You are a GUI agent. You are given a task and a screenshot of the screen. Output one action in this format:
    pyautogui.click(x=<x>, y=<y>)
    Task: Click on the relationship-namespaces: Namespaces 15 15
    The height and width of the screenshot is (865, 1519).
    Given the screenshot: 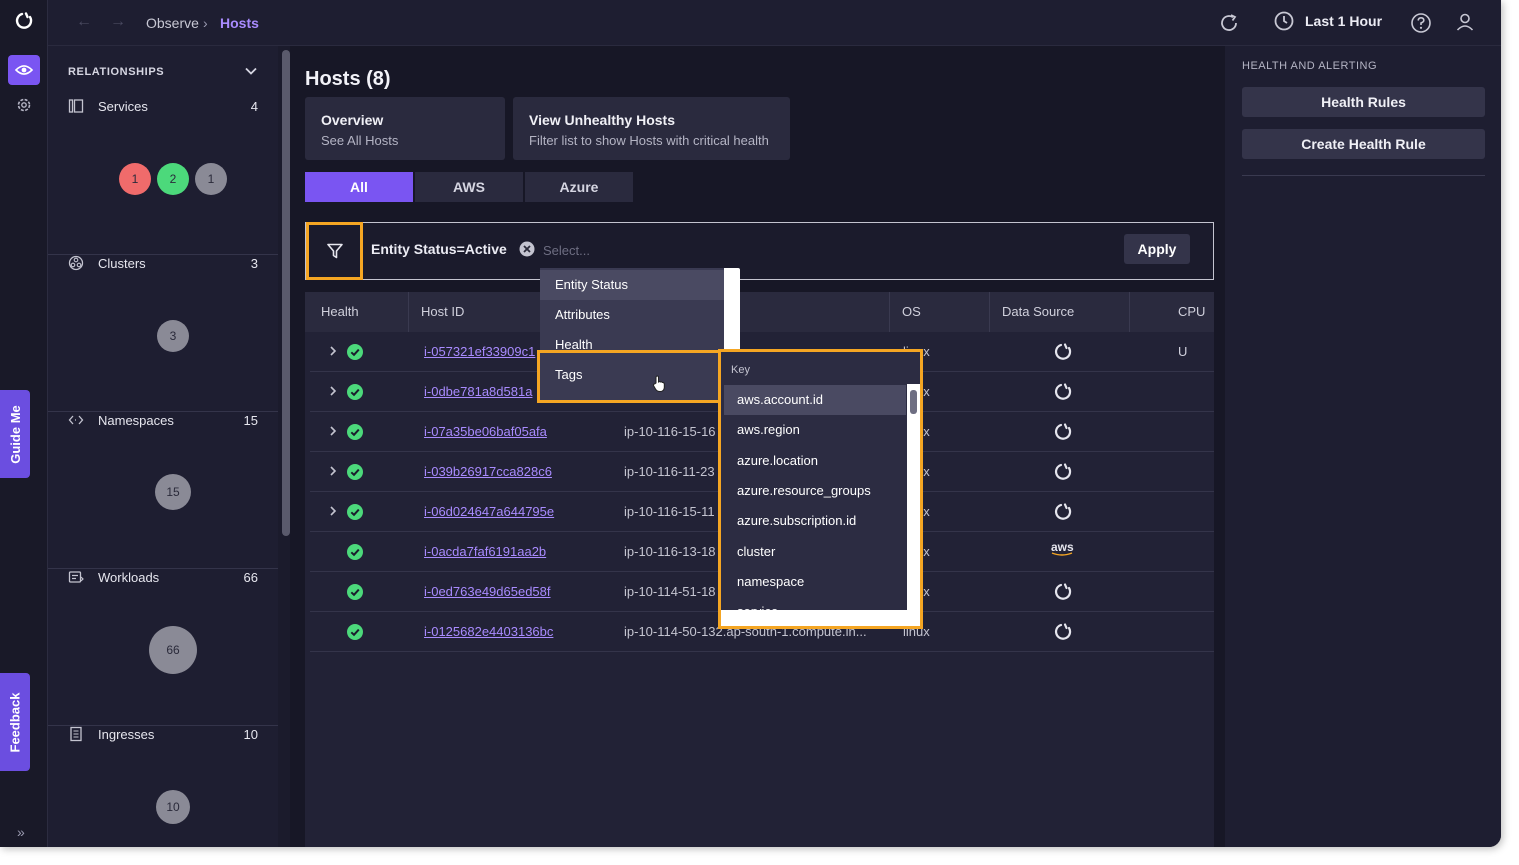 What is the action you would take?
    pyautogui.click(x=163, y=490)
    